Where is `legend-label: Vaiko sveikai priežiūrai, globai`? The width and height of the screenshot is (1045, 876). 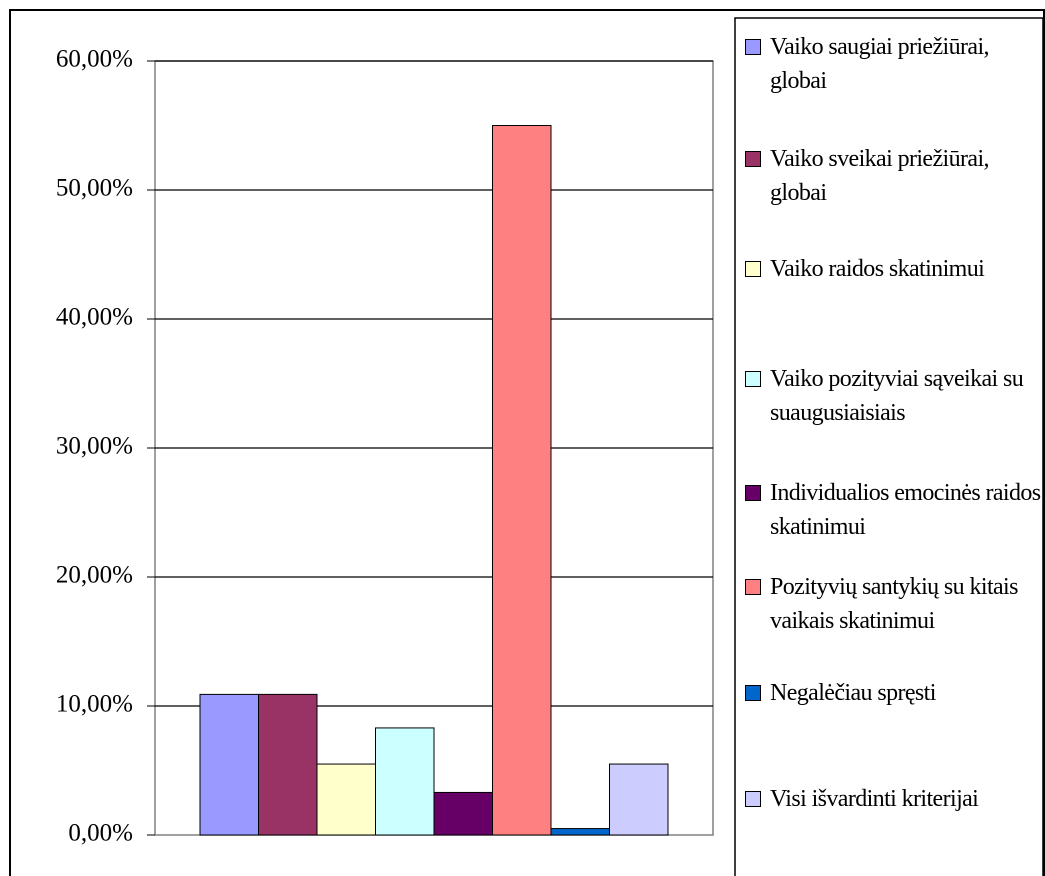 legend-label: Vaiko sveikai priežiūrai, globai is located at coordinates (880, 176).